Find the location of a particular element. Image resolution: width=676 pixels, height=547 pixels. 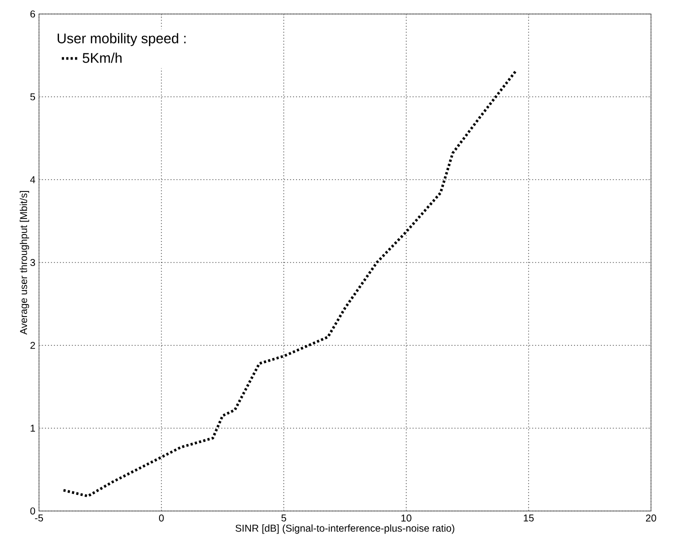

x-tick-label: -5 is located at coordinates (39, 518).